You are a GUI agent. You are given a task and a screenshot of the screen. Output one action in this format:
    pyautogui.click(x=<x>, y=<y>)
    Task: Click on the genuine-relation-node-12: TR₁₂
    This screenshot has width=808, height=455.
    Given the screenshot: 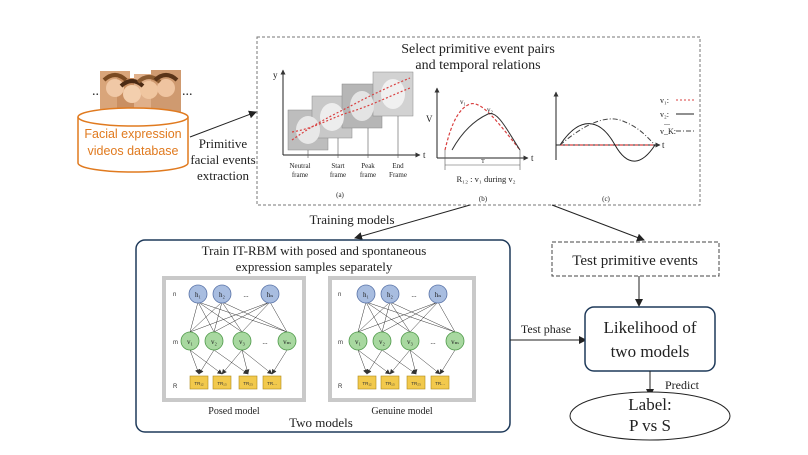 What is the action you would take?
    pyautogui.click(x=367, y=383)
    